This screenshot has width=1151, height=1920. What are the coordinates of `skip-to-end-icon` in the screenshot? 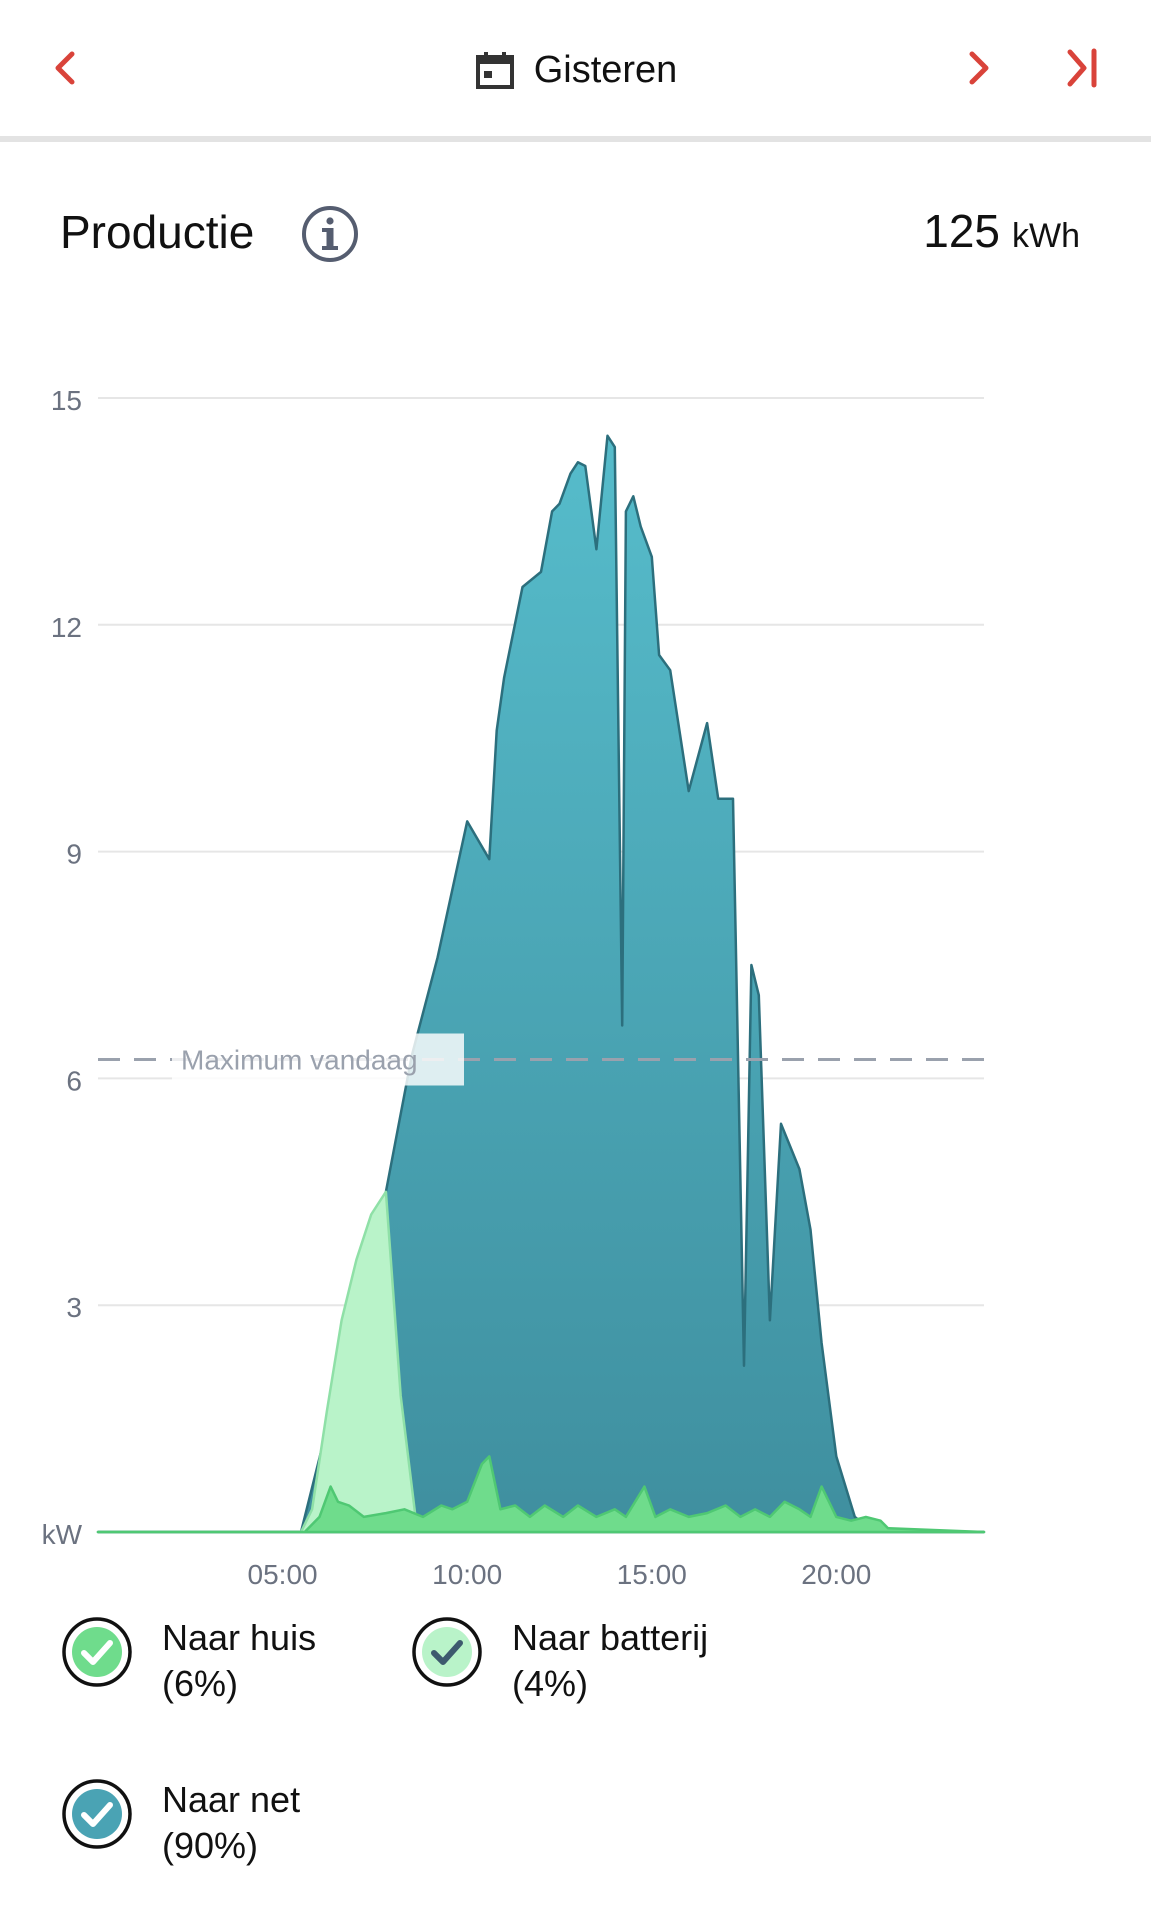 It's located at (1082, 68).